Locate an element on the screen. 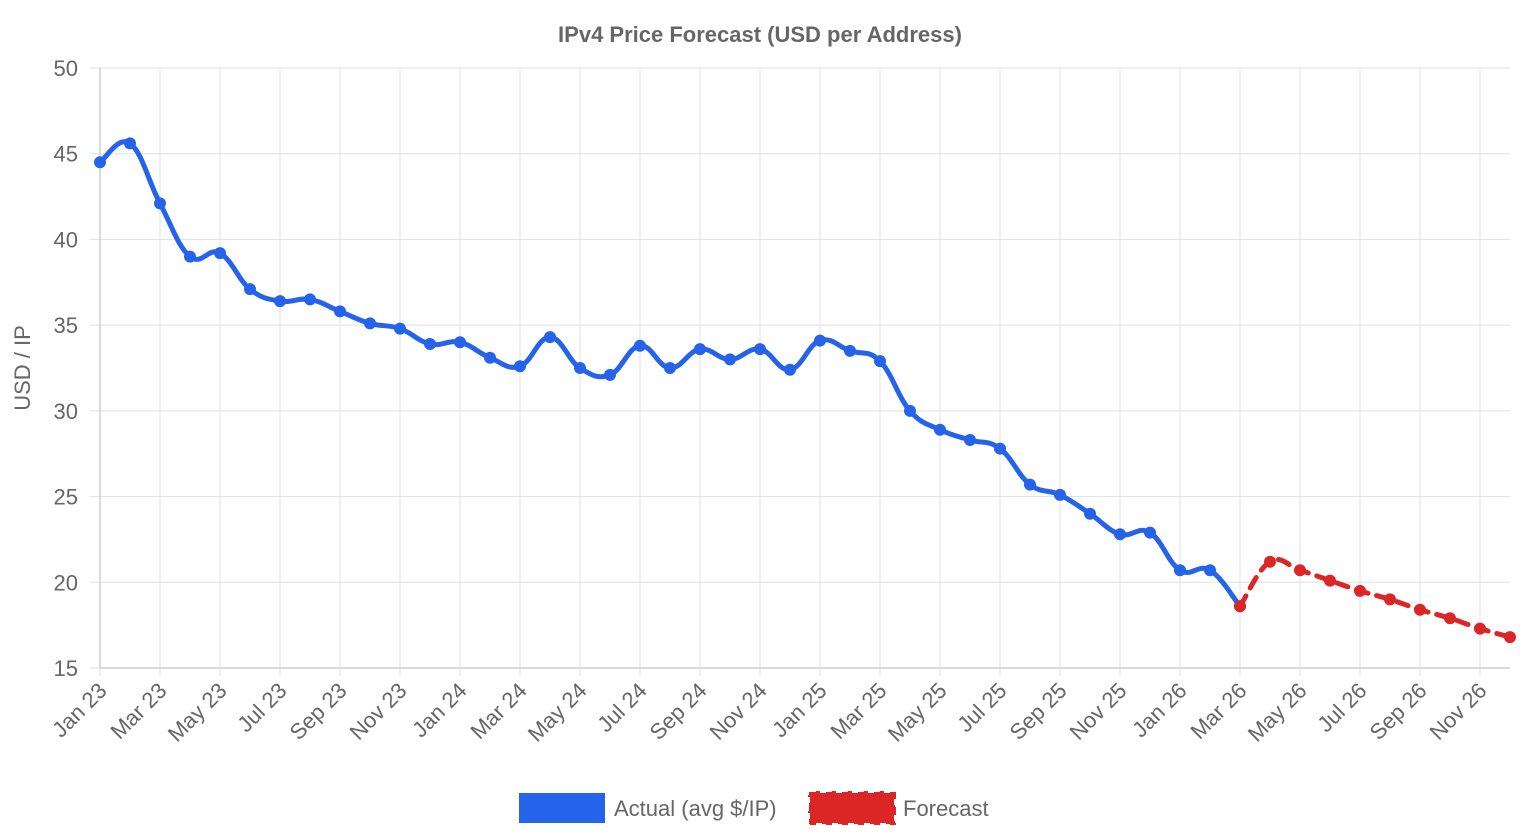 The image size is (1520, 840). x-tick-label: Nov 24 is located at coordinates (738, 711).